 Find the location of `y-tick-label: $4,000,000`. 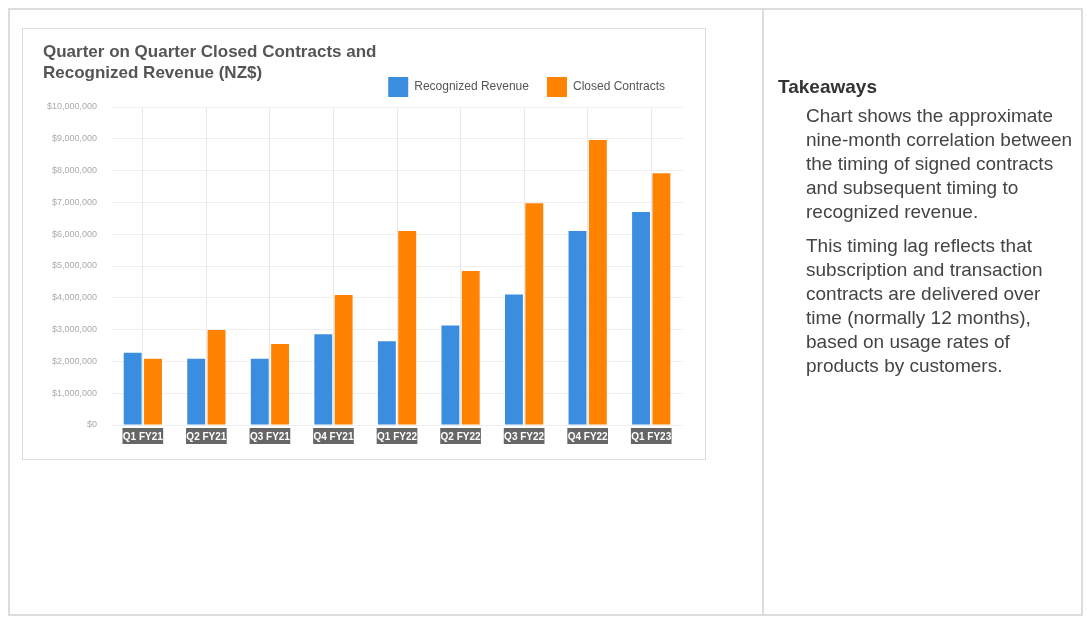

y-tick-label: $4,000,000 is located at coordinates (75, 297).